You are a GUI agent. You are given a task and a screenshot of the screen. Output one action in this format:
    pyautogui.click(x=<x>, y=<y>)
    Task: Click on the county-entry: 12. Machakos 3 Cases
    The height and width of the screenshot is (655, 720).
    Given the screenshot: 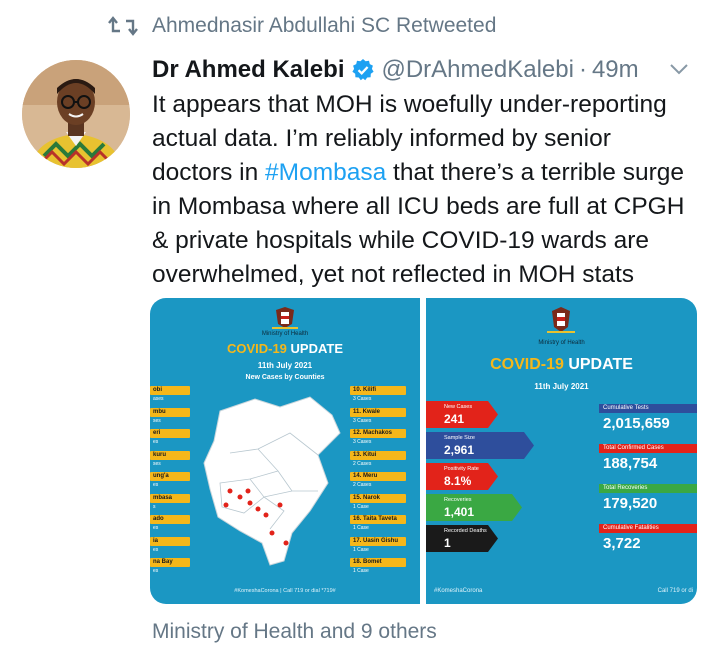 What is the action you would take?
    pyautogui.click(x=378, y=437)
    